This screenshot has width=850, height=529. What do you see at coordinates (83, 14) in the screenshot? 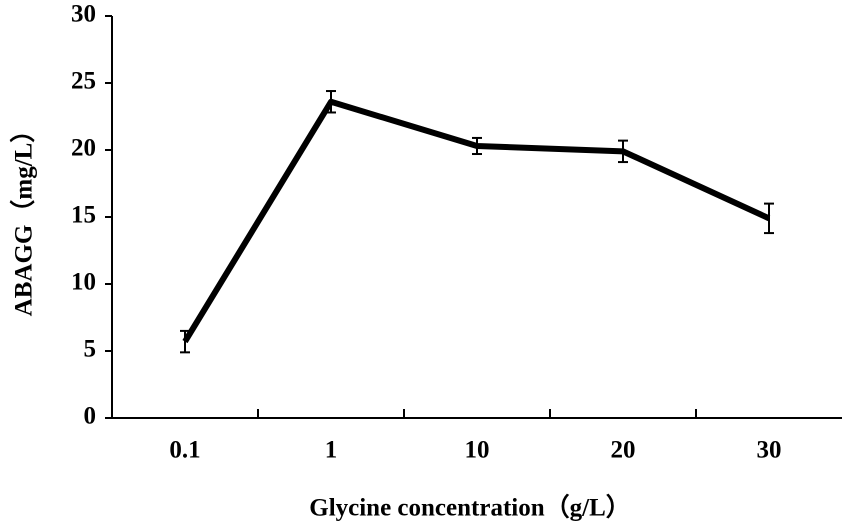
I see `y-tick-label: 30` at bounding box center [83, 14].